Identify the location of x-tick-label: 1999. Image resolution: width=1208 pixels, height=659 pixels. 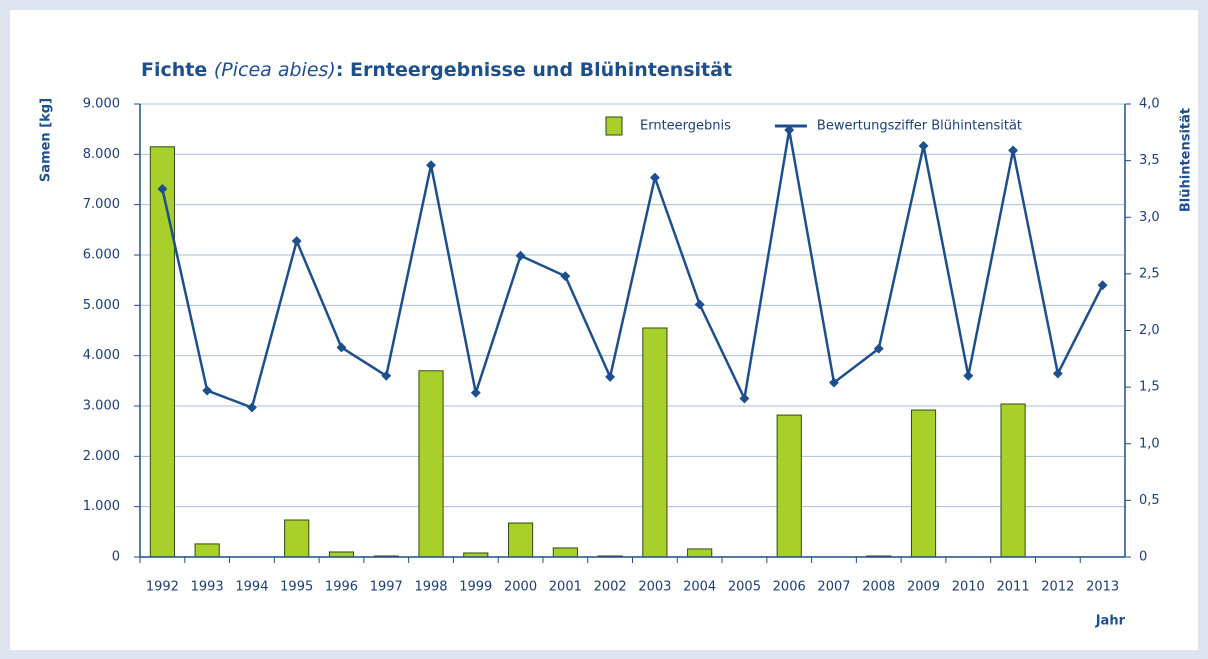
(475, 587).